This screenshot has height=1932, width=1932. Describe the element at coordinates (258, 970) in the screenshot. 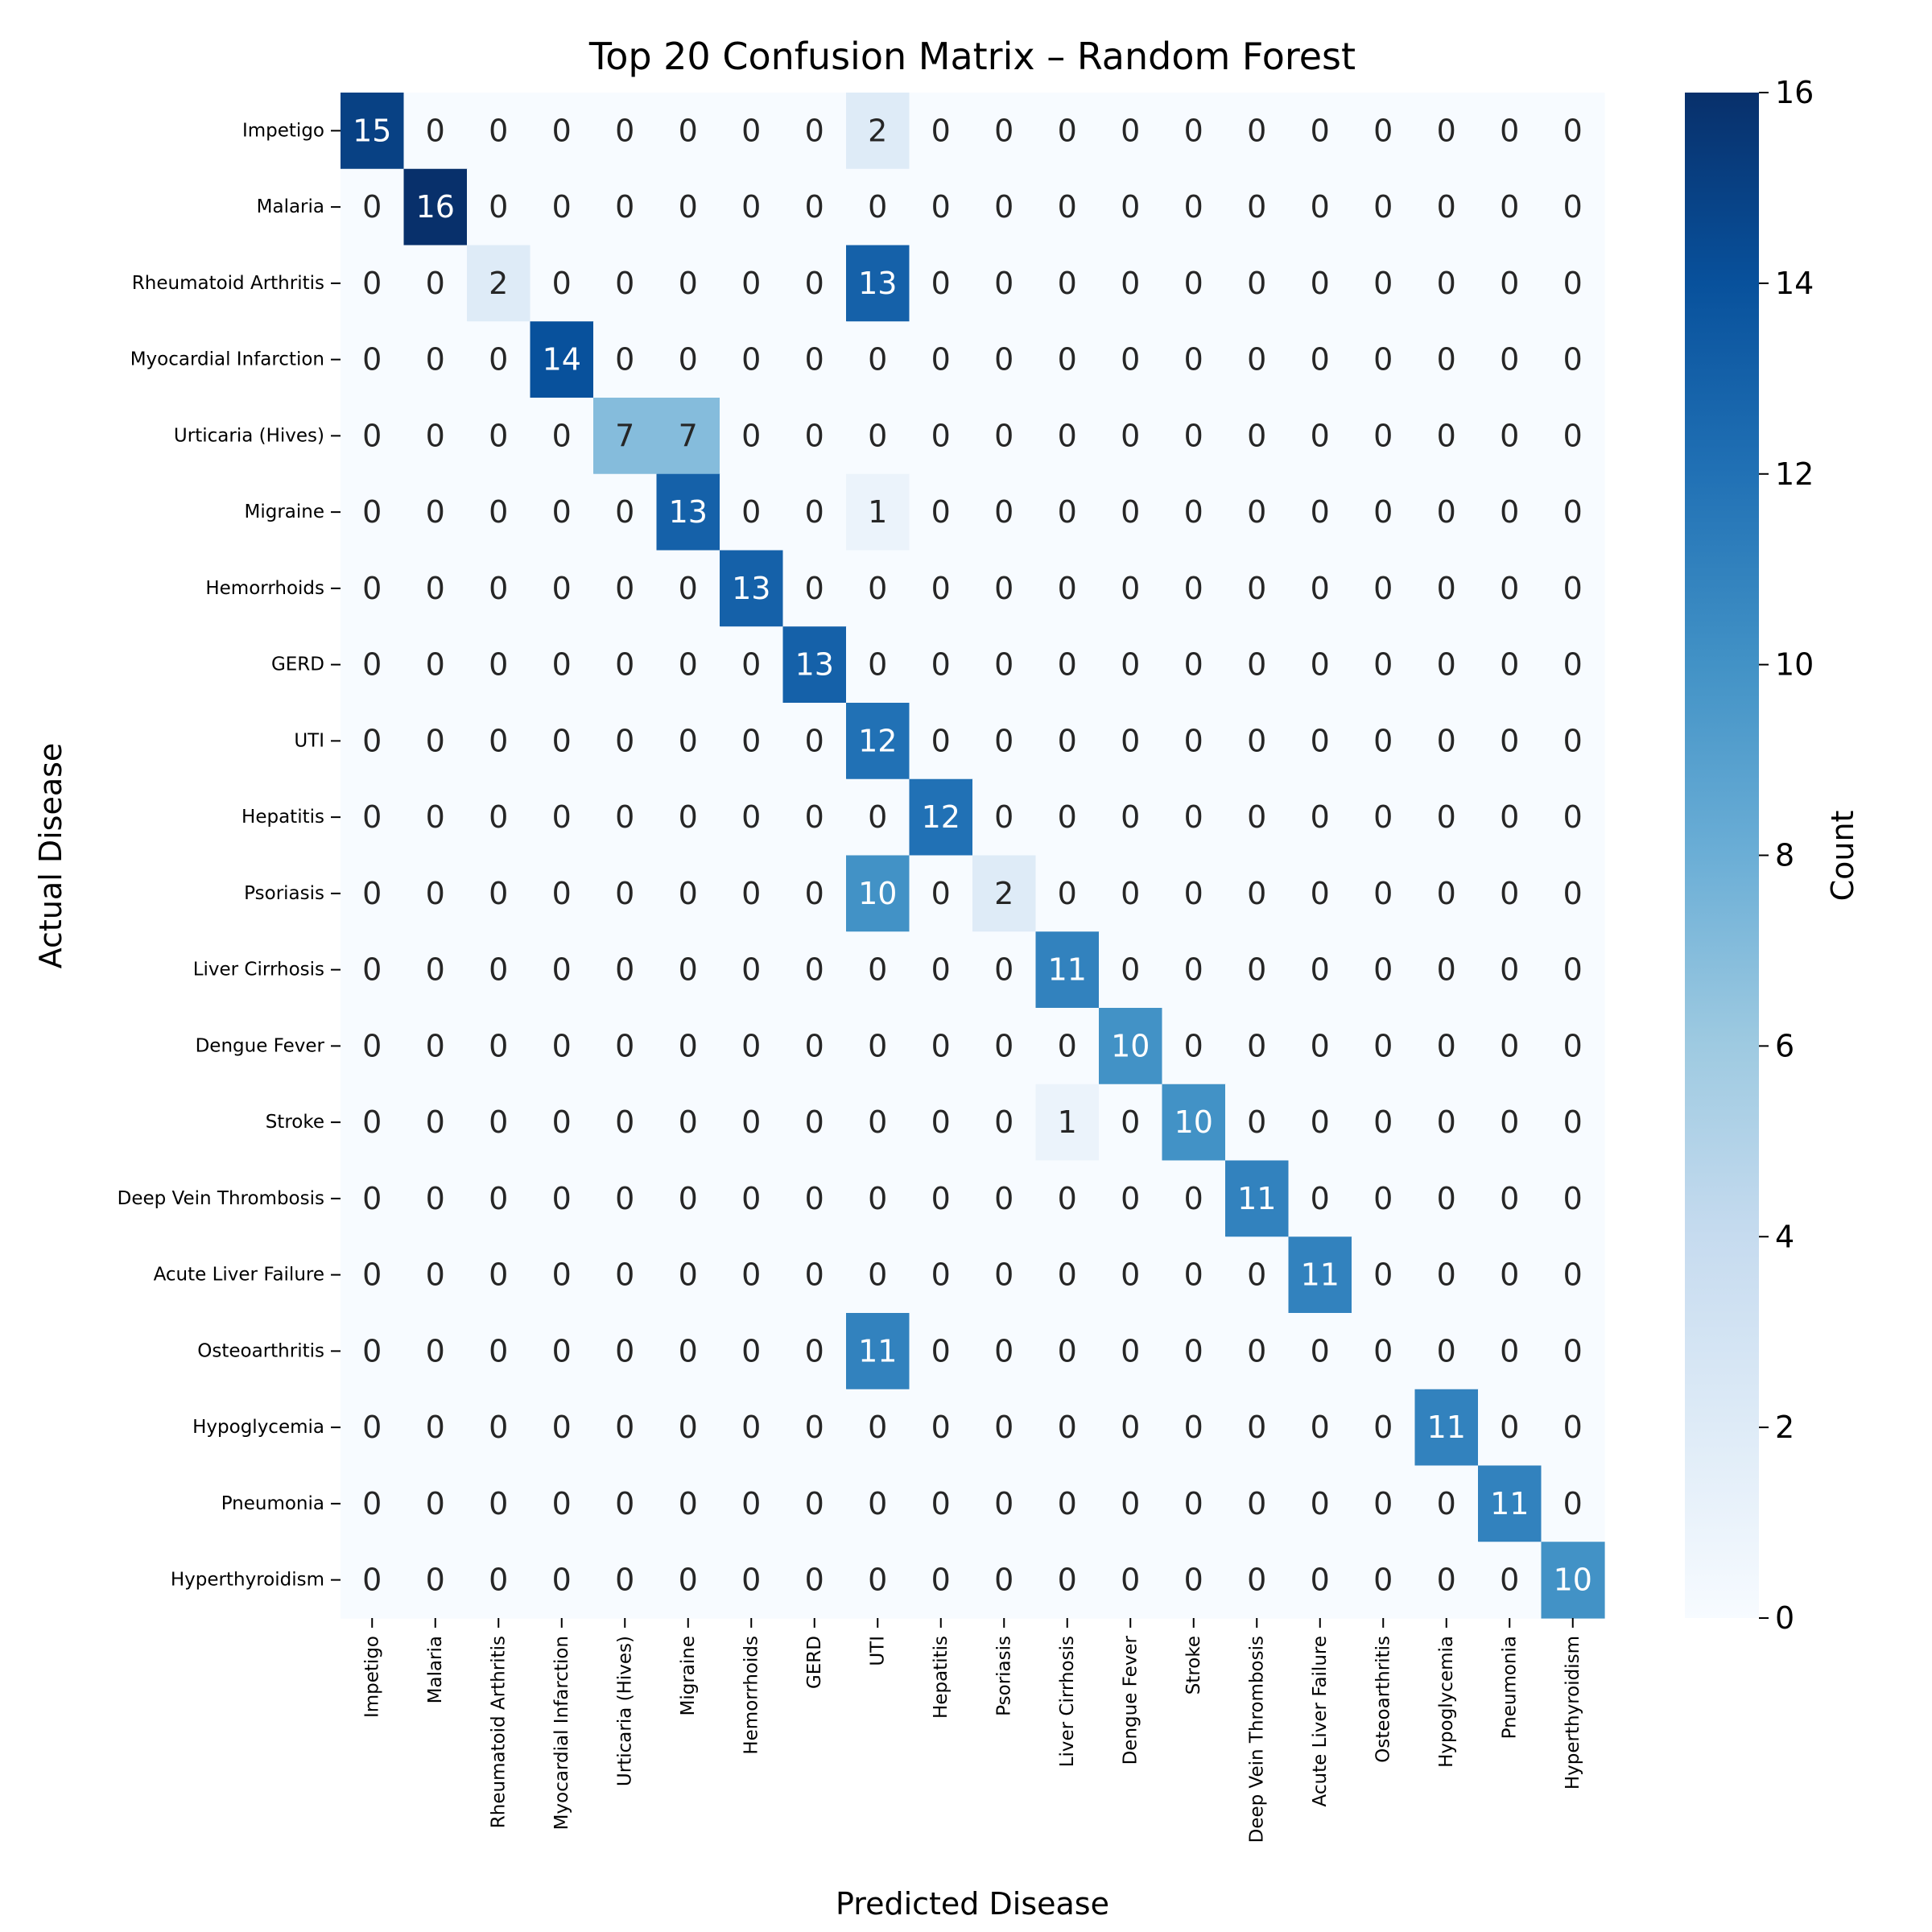

I see `y-tick-label: Liver Cirrhosis` at that location.